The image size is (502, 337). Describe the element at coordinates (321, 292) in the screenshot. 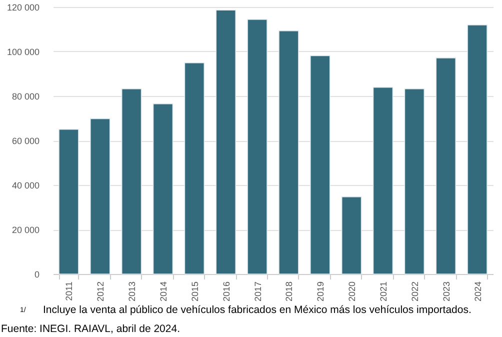

I see `x-tick-label: 2019` at that location.